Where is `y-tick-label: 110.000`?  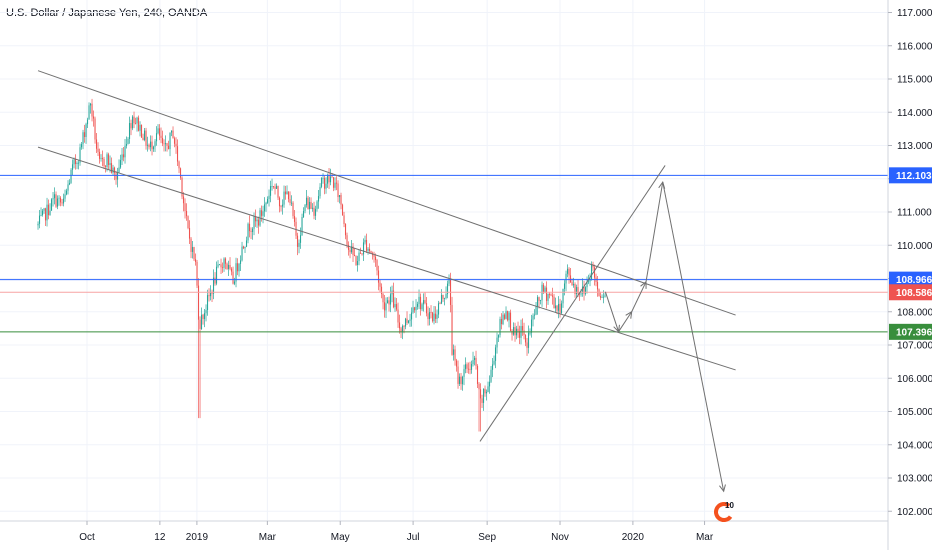 y-tick-label: 110.000 is located at coordinates (914, 246).